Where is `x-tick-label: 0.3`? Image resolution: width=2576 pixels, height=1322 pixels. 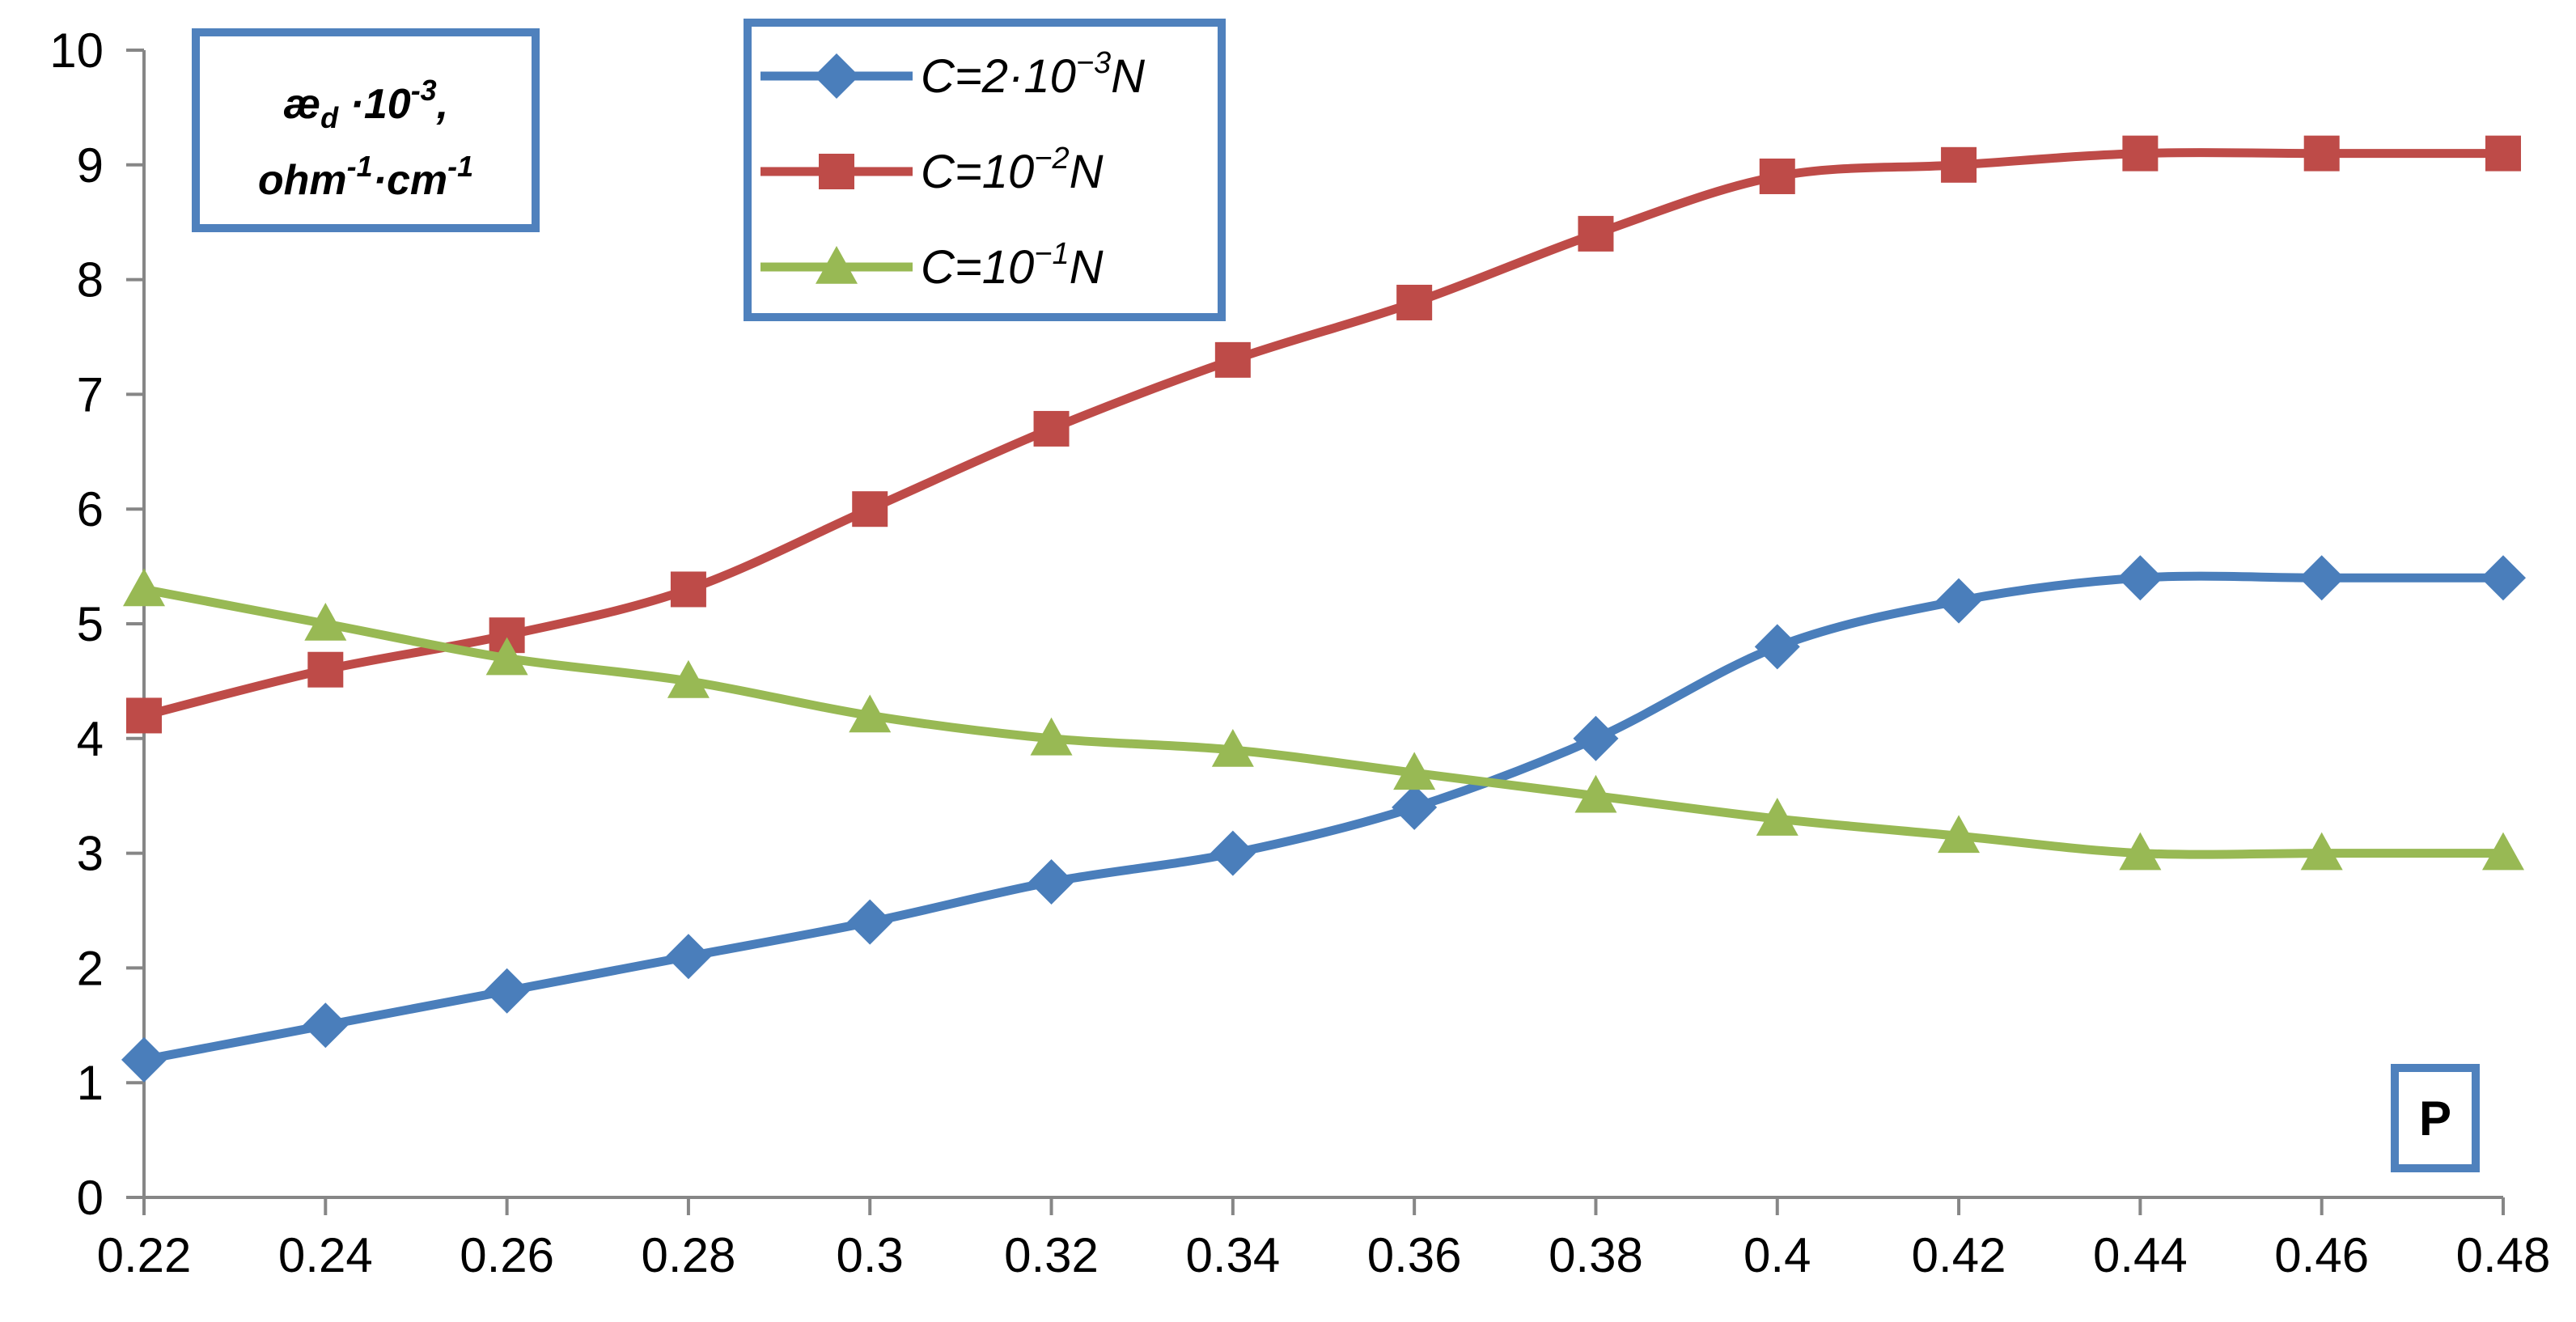 x-tick-label: 0.3 is located at coordinates (870, 1255).